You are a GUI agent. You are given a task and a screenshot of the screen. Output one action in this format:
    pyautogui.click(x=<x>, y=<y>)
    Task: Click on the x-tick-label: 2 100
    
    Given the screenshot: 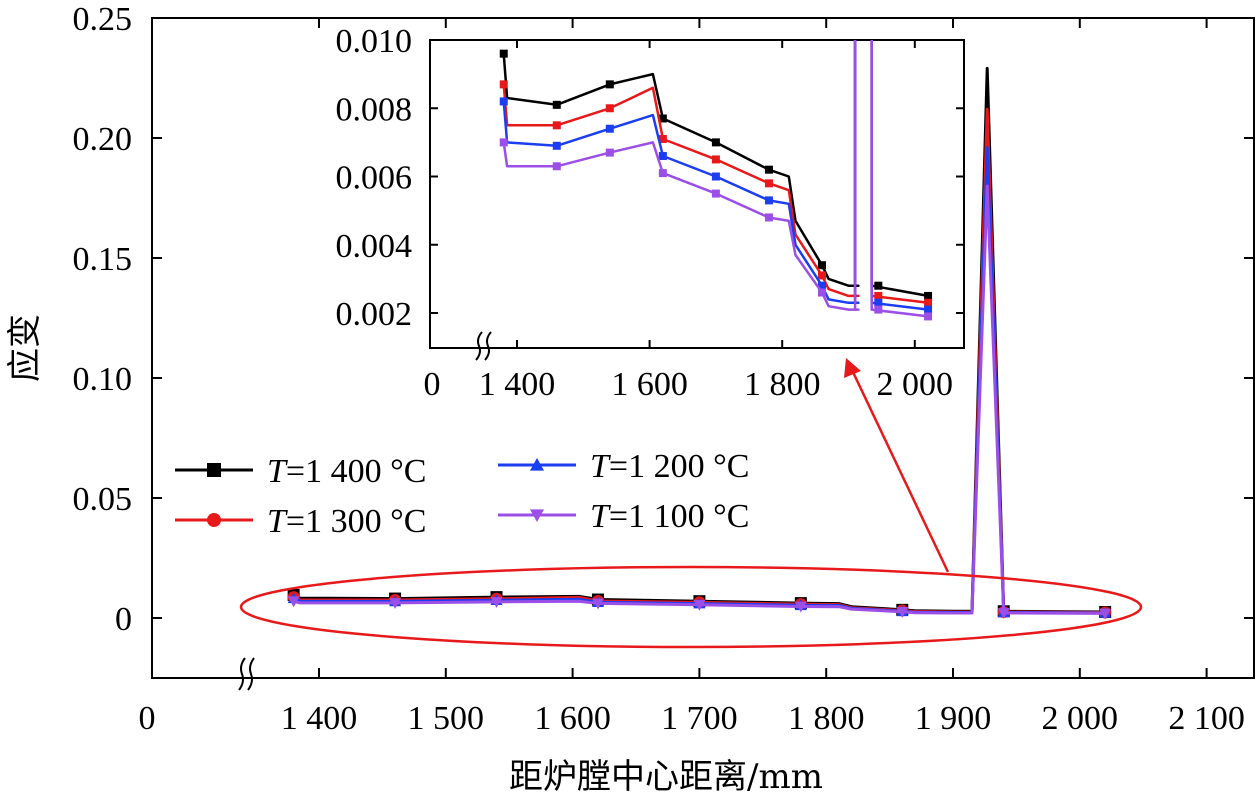 What is the action you would take?
    pyautogui.click(x=1206, y=718)
    